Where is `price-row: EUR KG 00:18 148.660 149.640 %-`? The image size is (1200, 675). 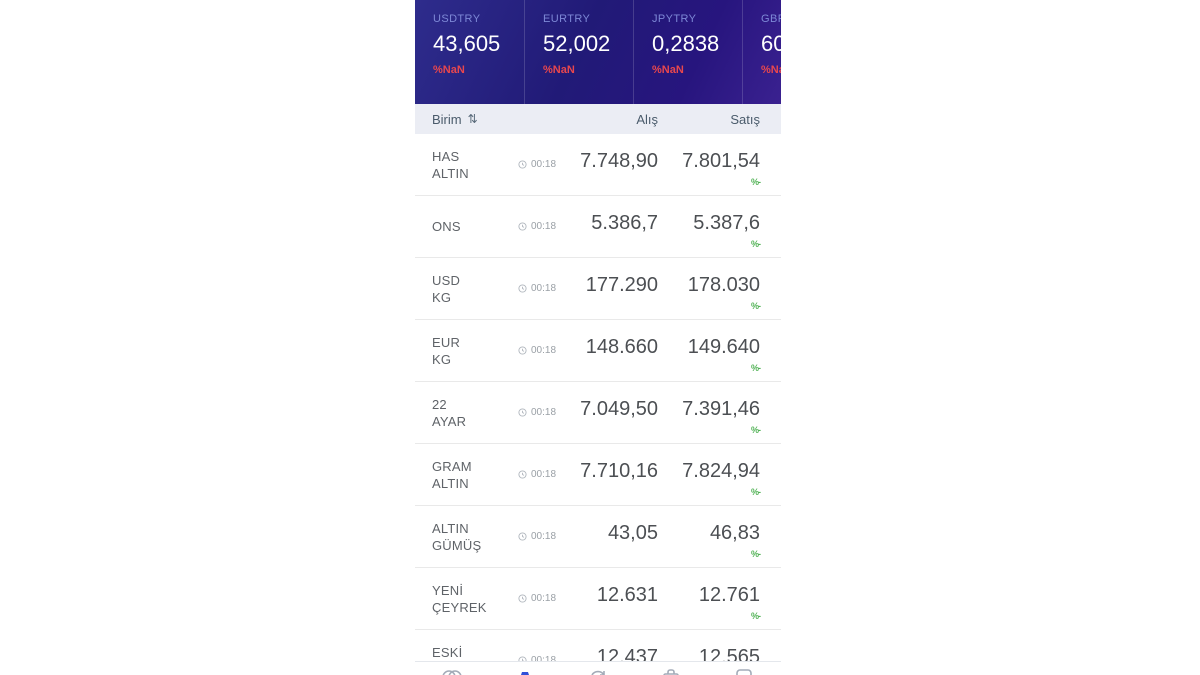
price-row: EUR KG 00:18 148.660 149.640 %- is located at coordinates (598, 351).